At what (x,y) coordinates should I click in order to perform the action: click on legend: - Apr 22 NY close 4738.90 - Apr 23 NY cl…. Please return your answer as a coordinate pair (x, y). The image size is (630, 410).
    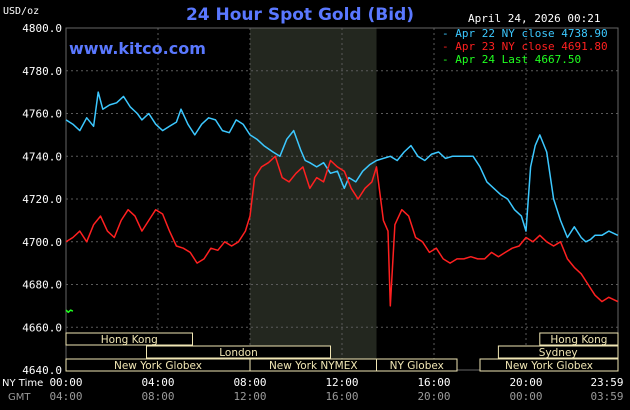
    Looking at the image, I should click on (525, 46).